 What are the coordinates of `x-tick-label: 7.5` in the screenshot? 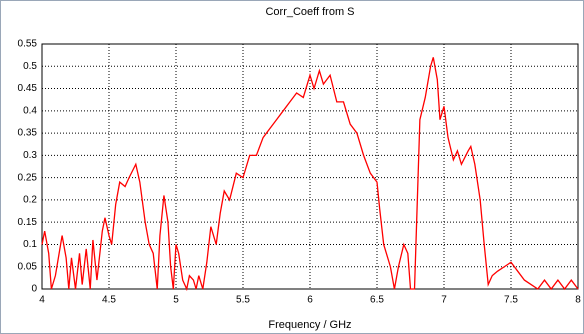 It's located at (511, 300).